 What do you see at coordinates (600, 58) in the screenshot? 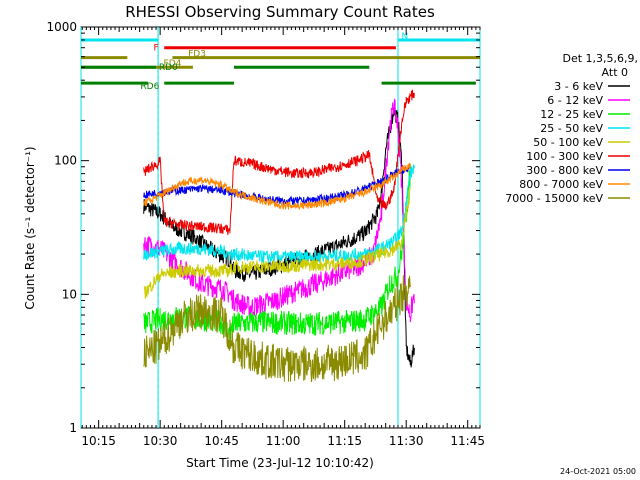
I see `legend-header-line-1: Det 1,3,5,6,9,` at bounding box center [600, 58].